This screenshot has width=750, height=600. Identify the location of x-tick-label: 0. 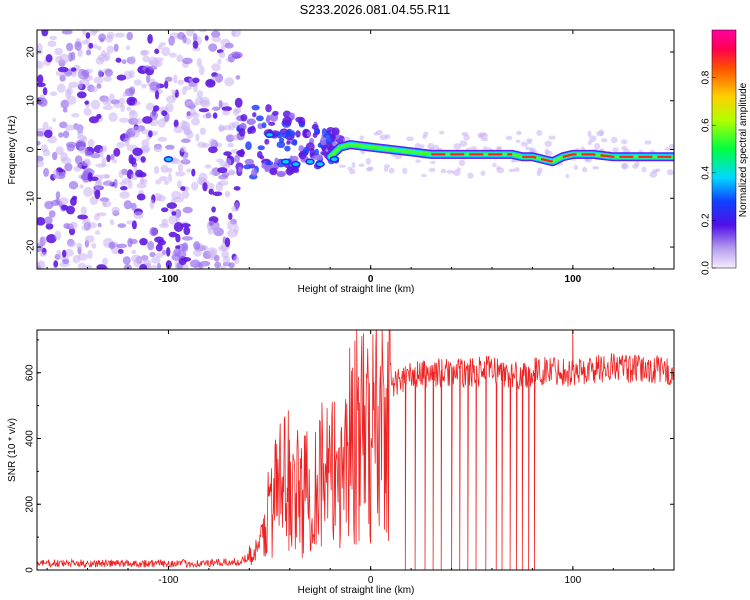
(371, 279).